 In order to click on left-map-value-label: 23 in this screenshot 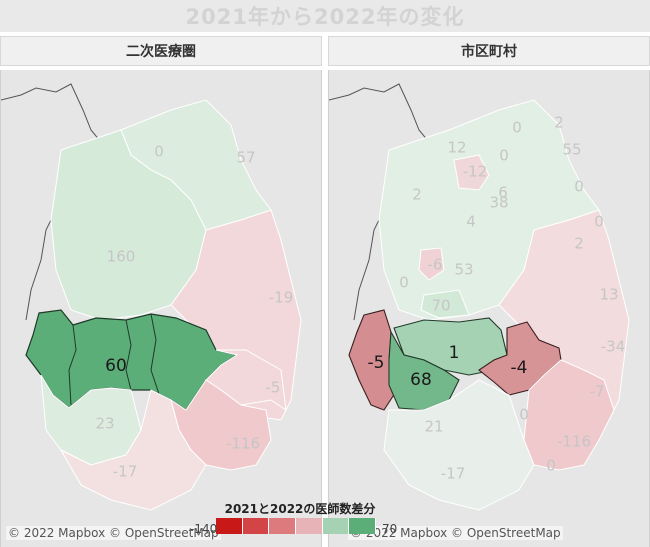, I will do `click(104, 424)`.